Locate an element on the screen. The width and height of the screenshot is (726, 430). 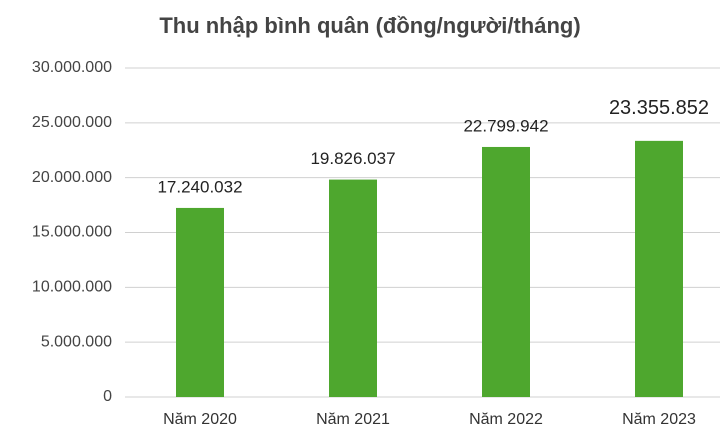
x-tick-label: Năm 2022 is located at coordinates (506, 419).